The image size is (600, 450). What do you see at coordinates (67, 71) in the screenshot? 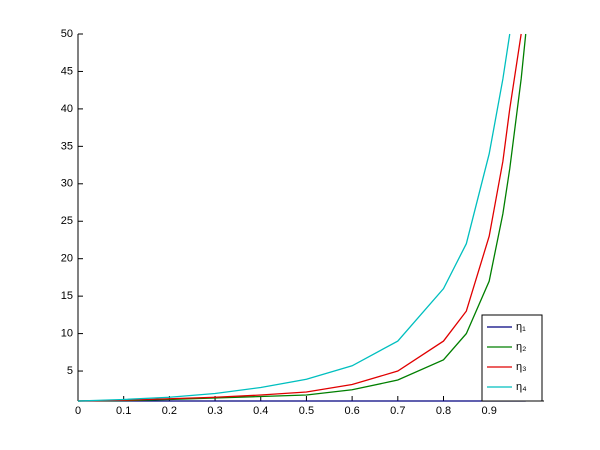
I see `y-tick-label: 45` at bounding box center [67, 71].